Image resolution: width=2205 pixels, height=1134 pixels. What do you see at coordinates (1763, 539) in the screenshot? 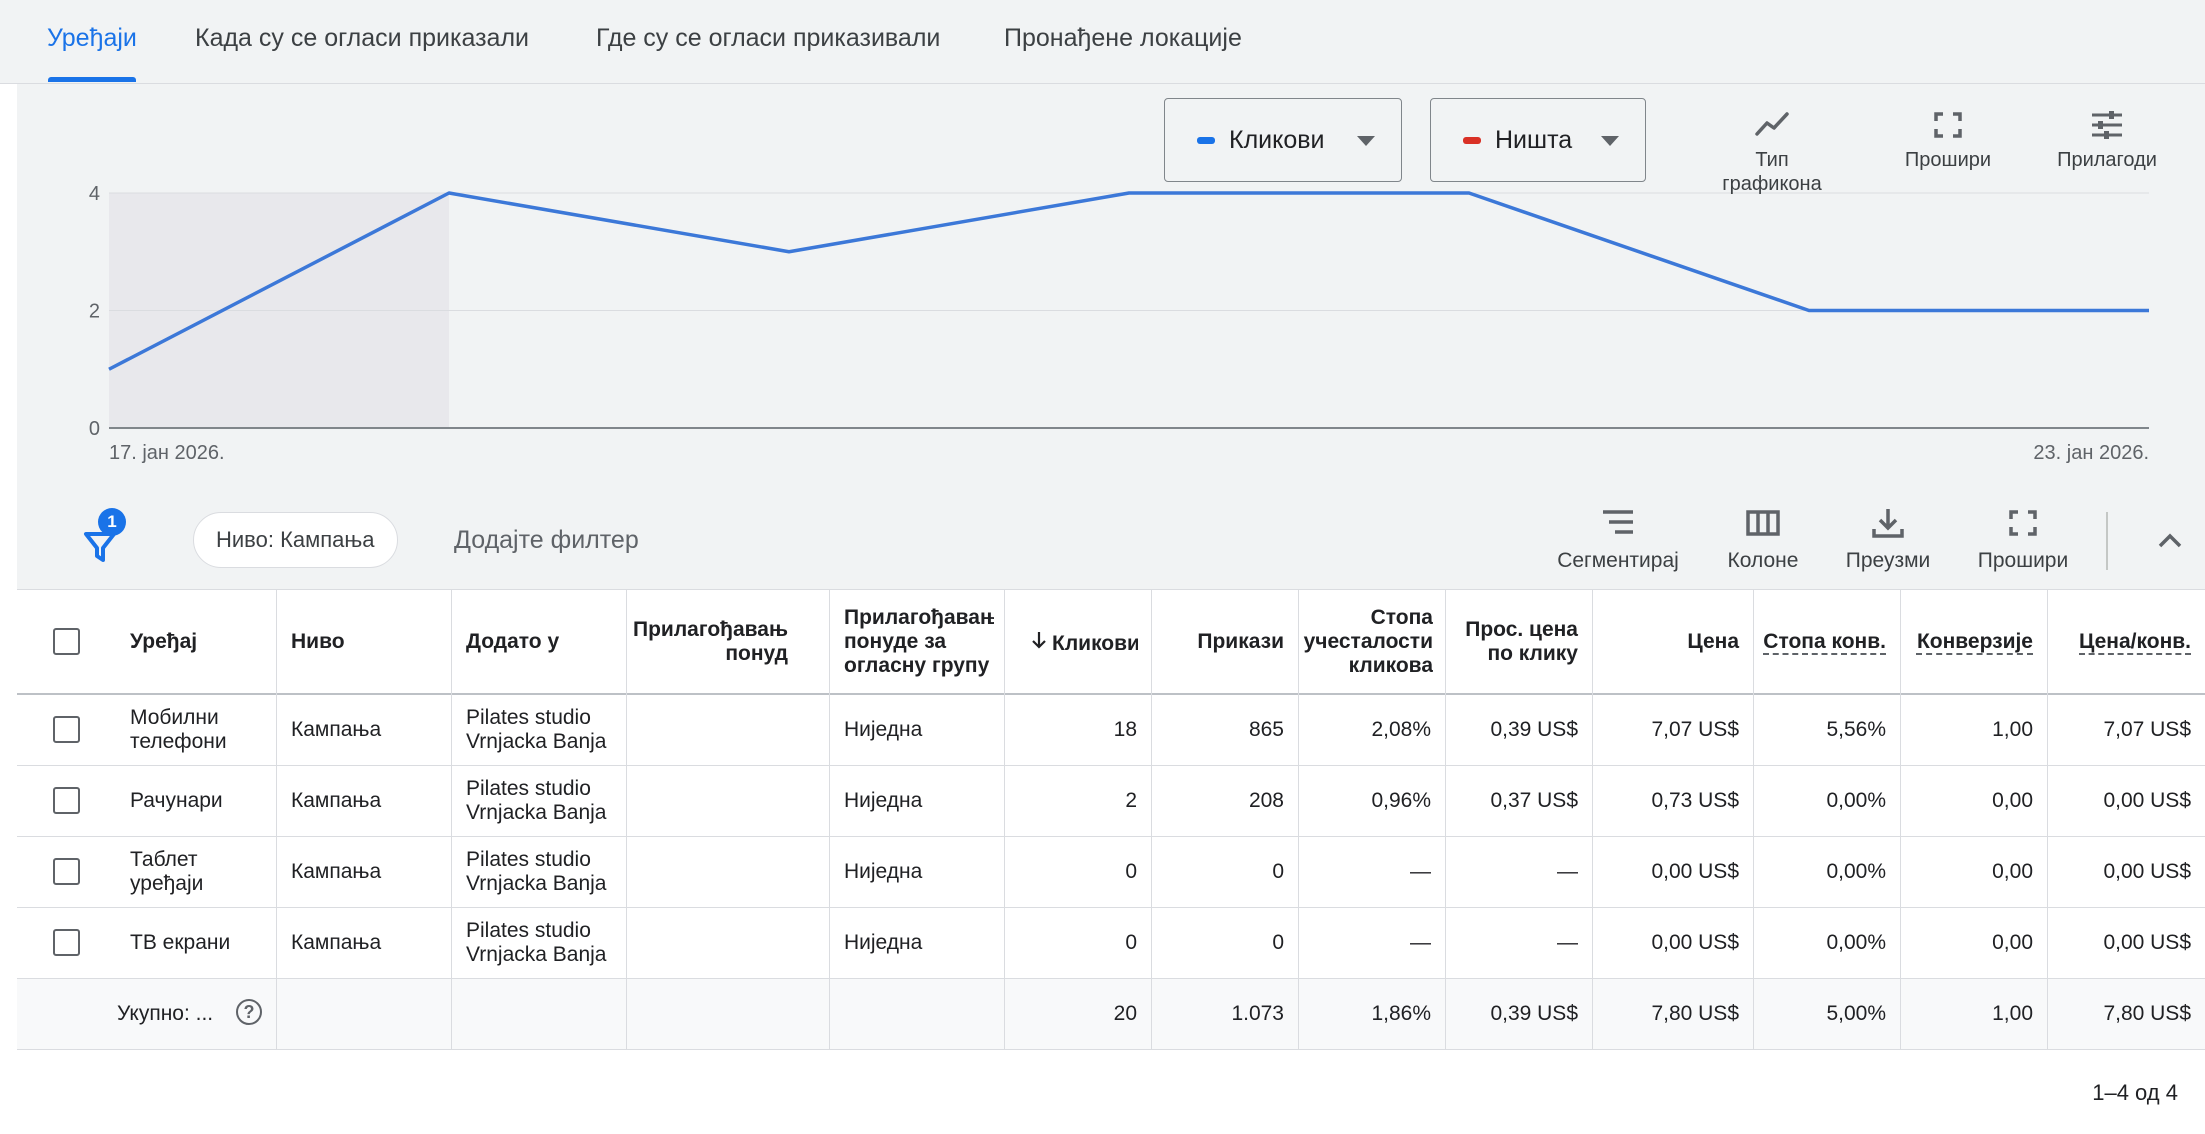
I see `columns-button: Колоне` at bounding box center [1763, 539].